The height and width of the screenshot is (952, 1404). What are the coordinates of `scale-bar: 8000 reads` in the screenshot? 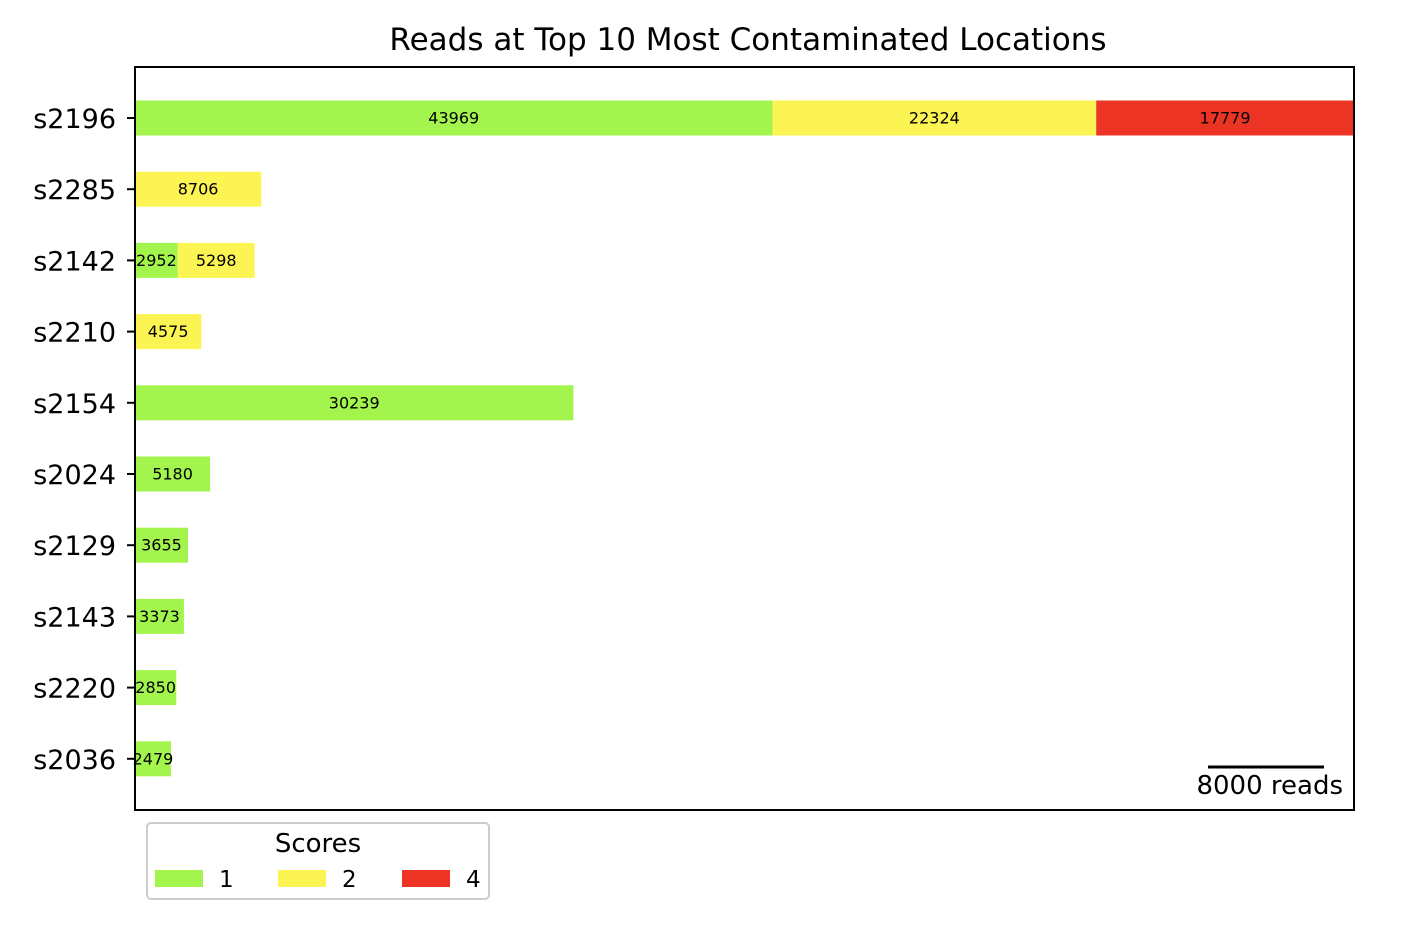 It's located at (1269, 783).